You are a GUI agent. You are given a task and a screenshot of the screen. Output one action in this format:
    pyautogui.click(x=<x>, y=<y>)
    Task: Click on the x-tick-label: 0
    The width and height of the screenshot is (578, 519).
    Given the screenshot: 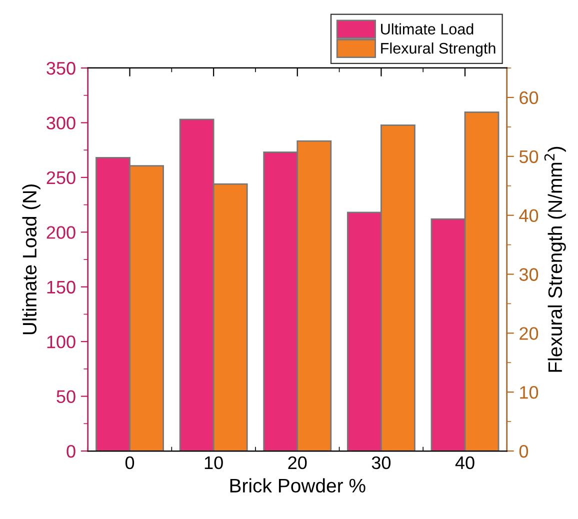 What is the action you would take?
    pyautogui.click(x=129, y=463)
    